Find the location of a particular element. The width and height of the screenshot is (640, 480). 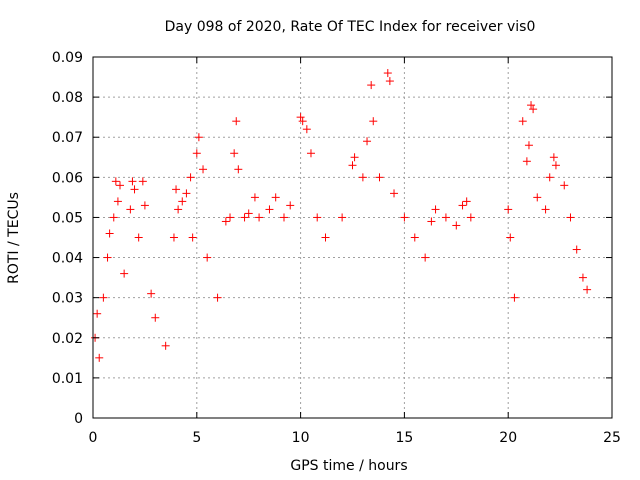

y-tick-label: 0.05 is located at coordinates (67, 218).